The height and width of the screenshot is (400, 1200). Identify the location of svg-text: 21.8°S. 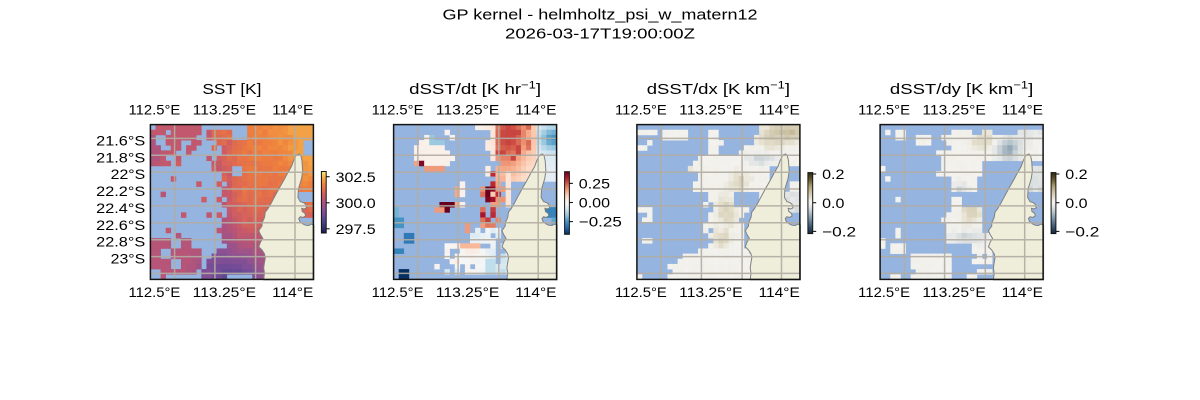
(120, 157).